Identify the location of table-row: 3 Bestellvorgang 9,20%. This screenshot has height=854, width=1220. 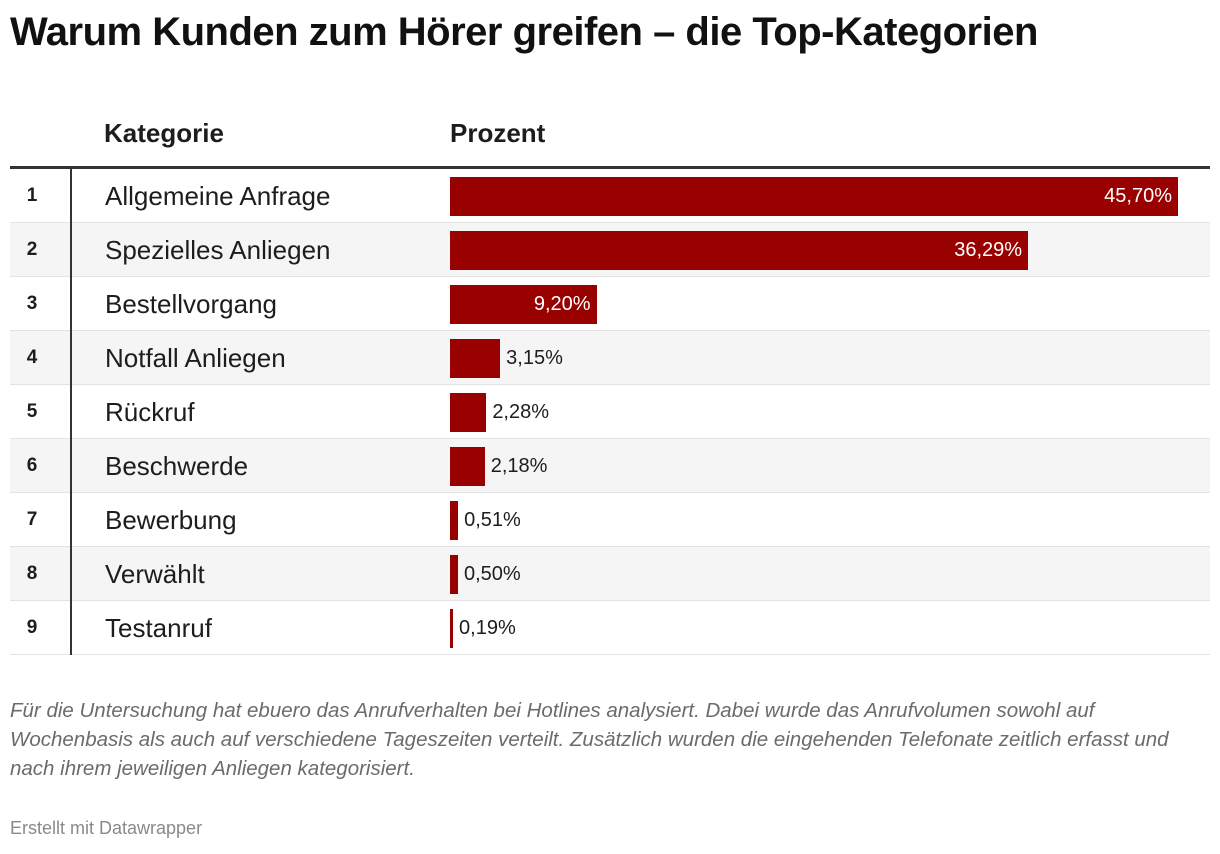
(610, 304).